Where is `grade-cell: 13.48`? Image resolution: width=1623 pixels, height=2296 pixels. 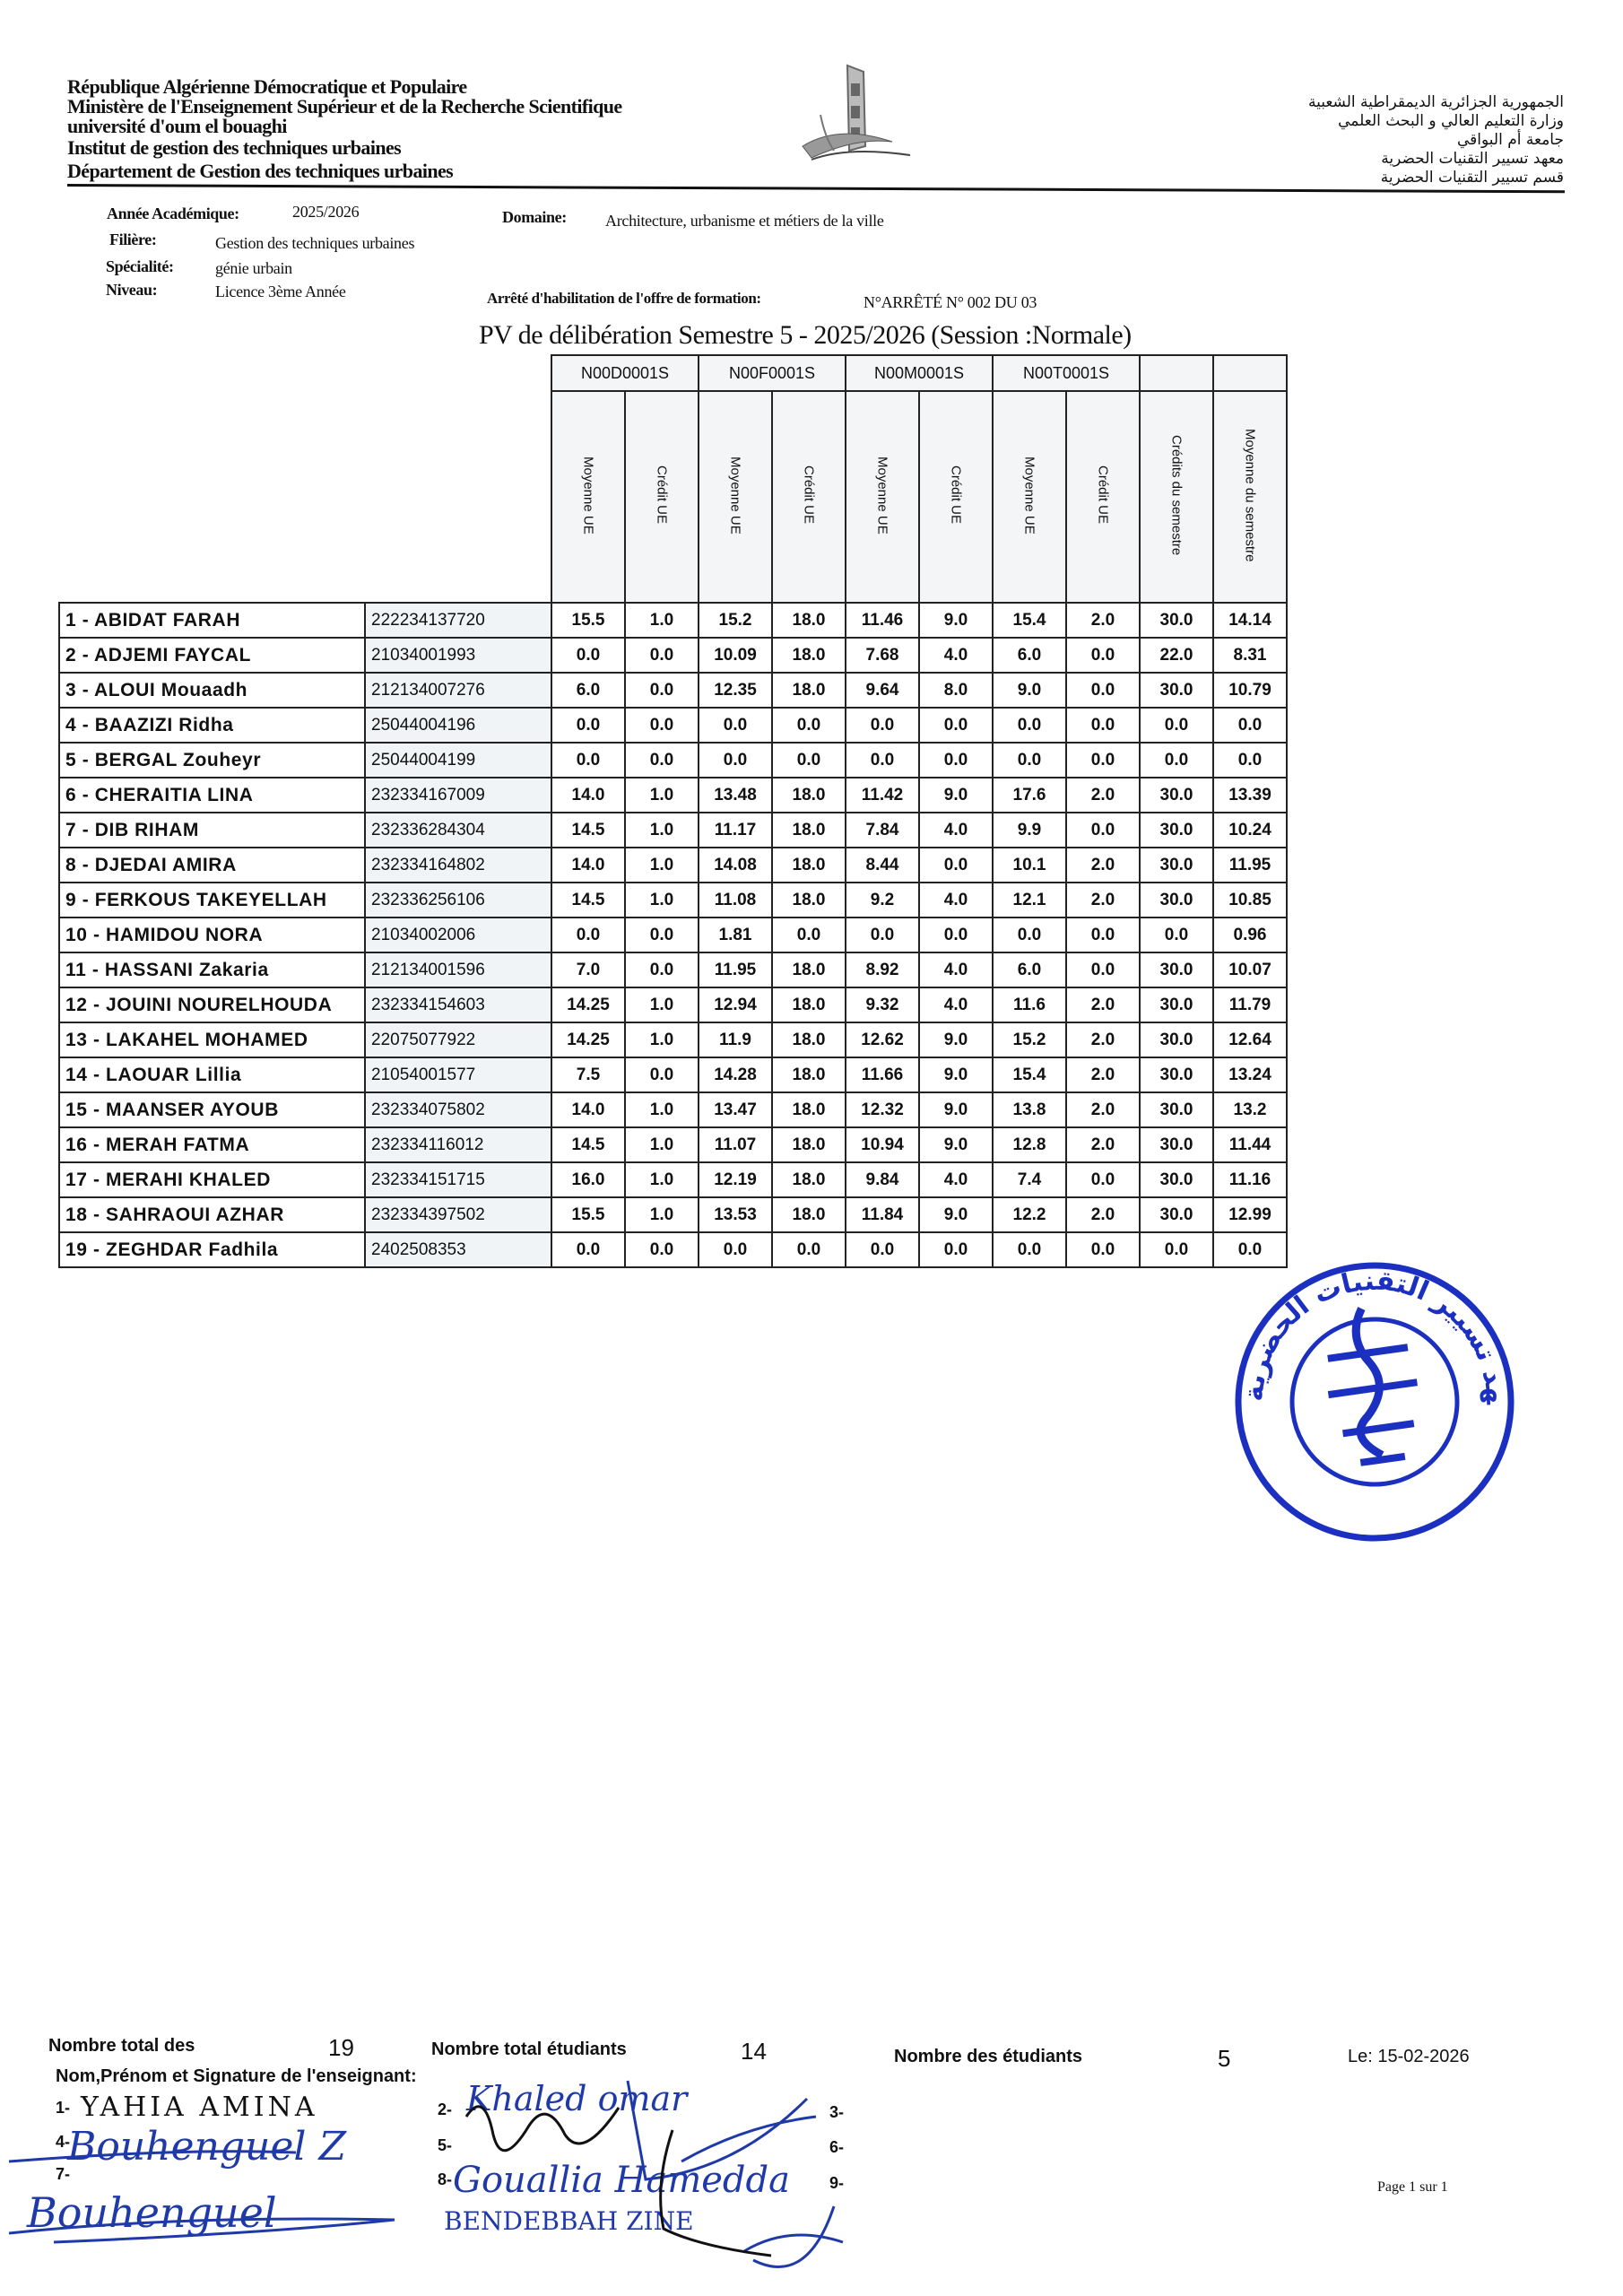 grade-cell: 13.48 is located at coordinates (735, 795).